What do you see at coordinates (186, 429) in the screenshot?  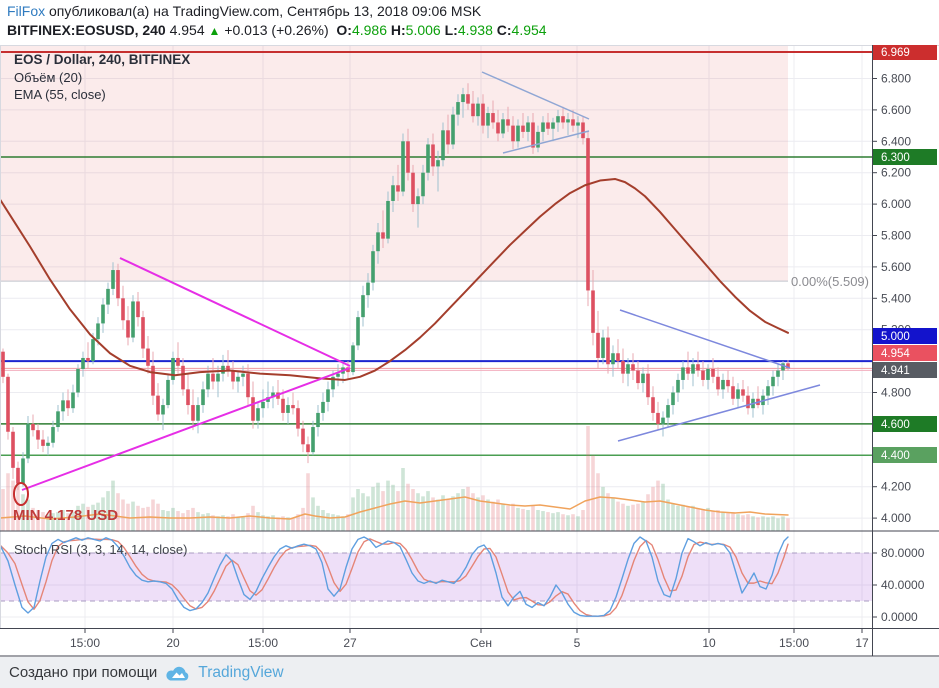 I see `triangle-lower-line` at bounding box center [186, 429].